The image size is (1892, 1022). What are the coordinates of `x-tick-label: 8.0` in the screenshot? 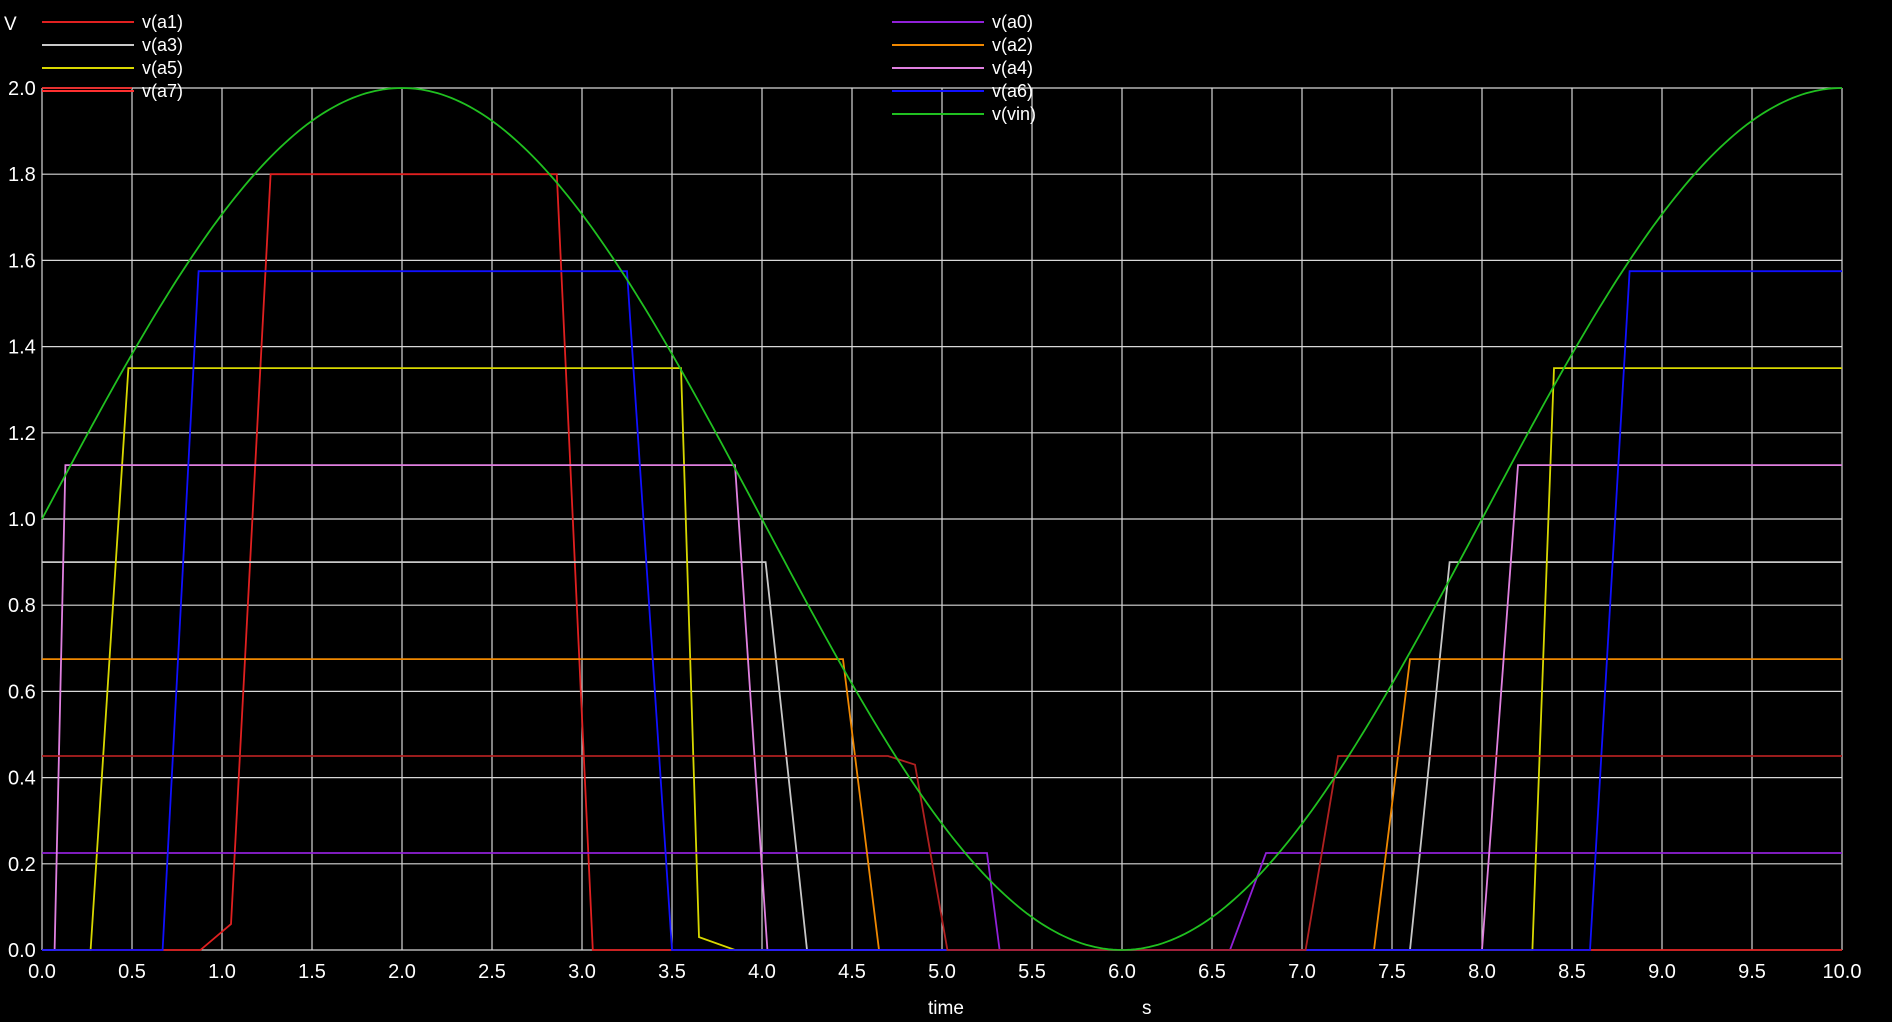 It's located at (1482, 972).